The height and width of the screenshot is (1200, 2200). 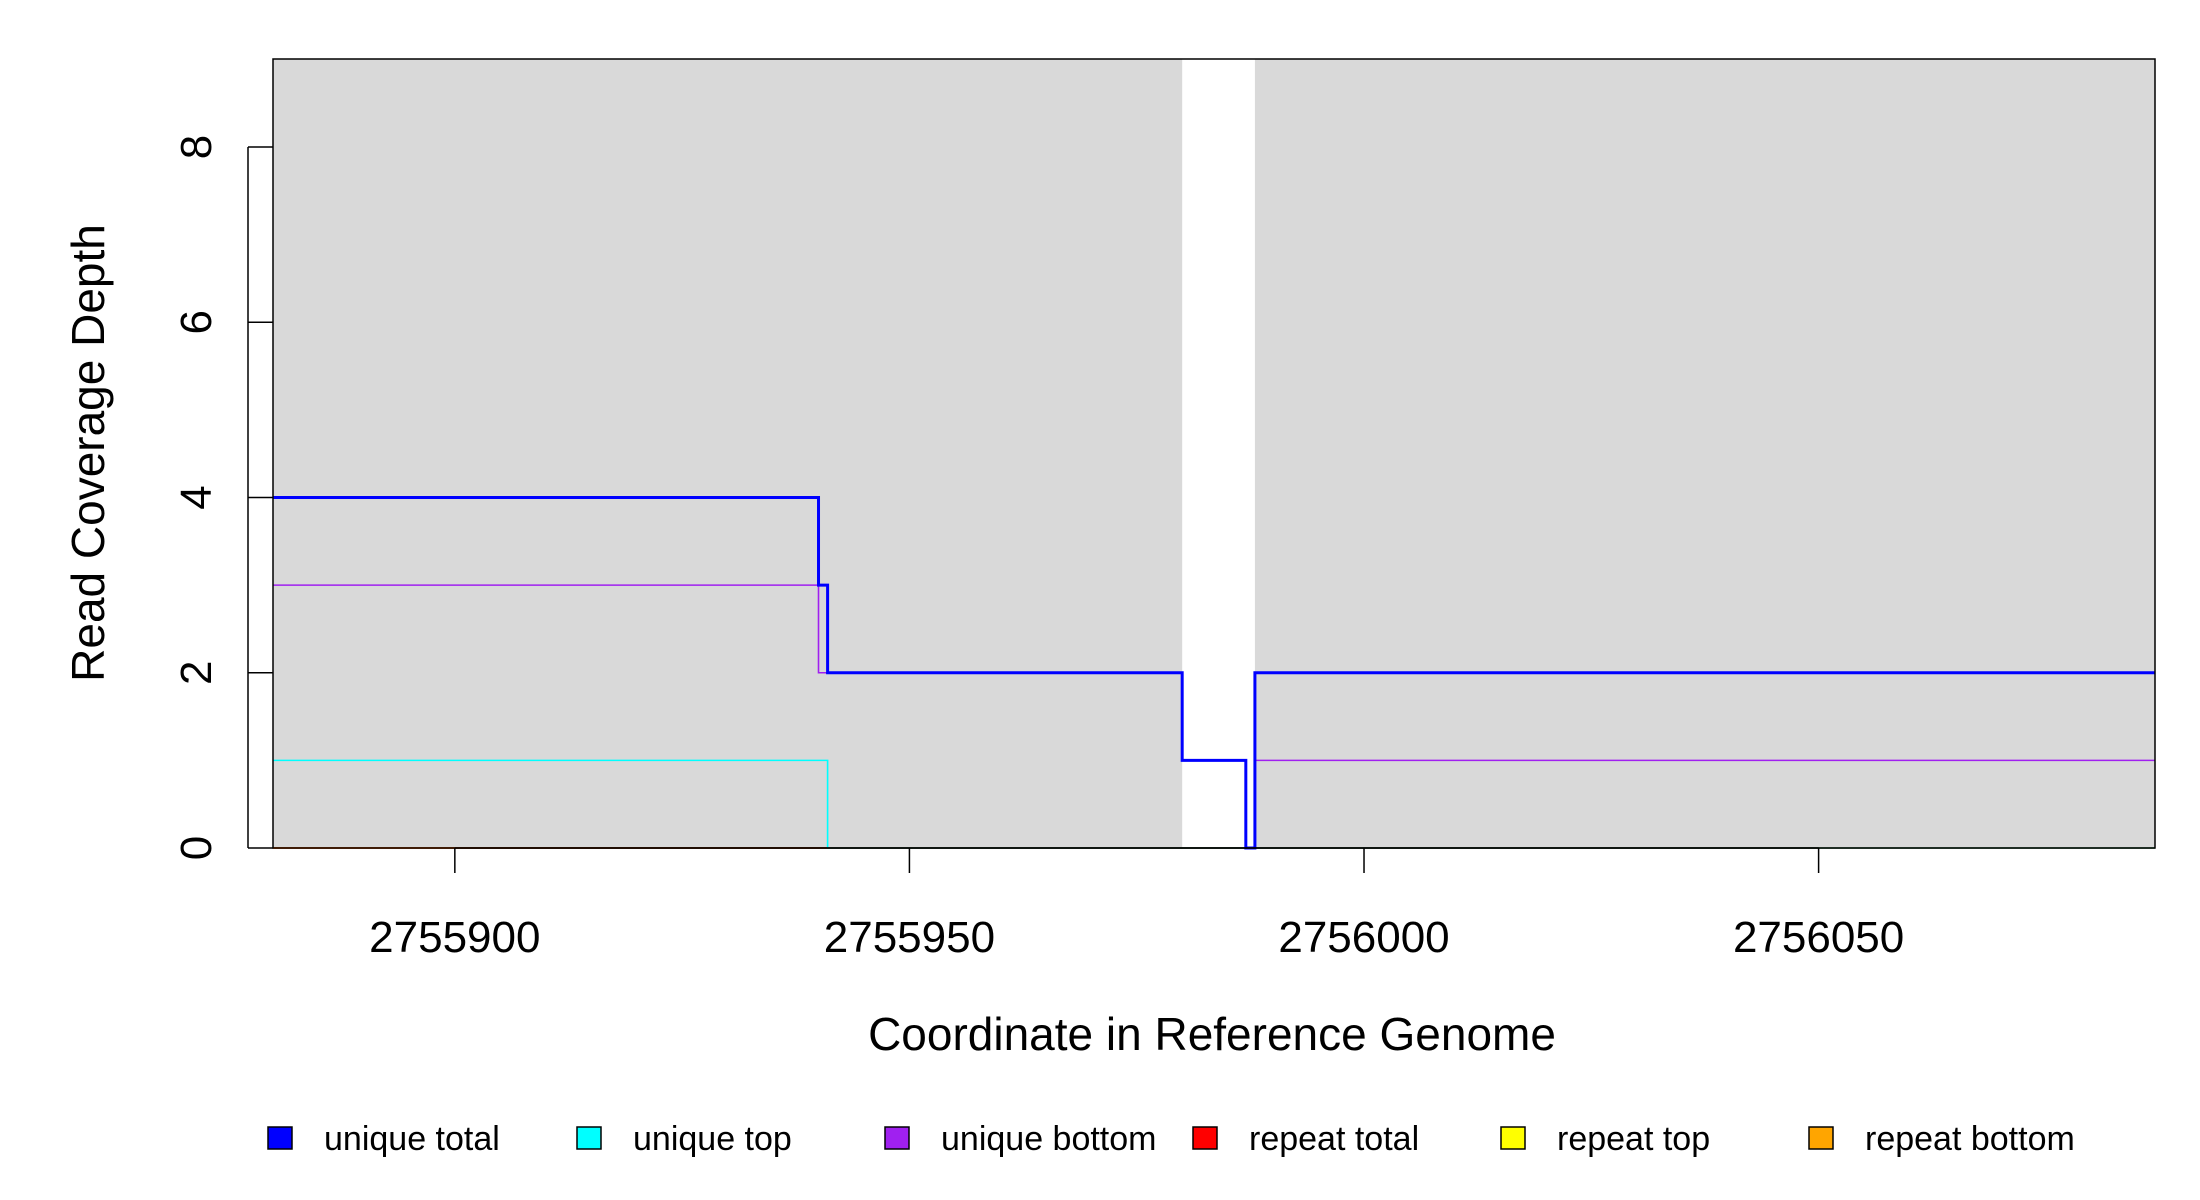 I want to click on legend-item: repeat top, so click(x=1605, y=1139).